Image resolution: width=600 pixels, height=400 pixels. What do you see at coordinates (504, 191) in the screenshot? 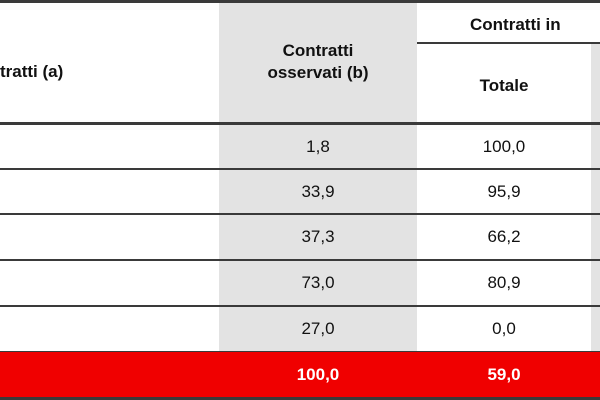
I see `totale-cell: 95,9` at bounding box center [504, 191].